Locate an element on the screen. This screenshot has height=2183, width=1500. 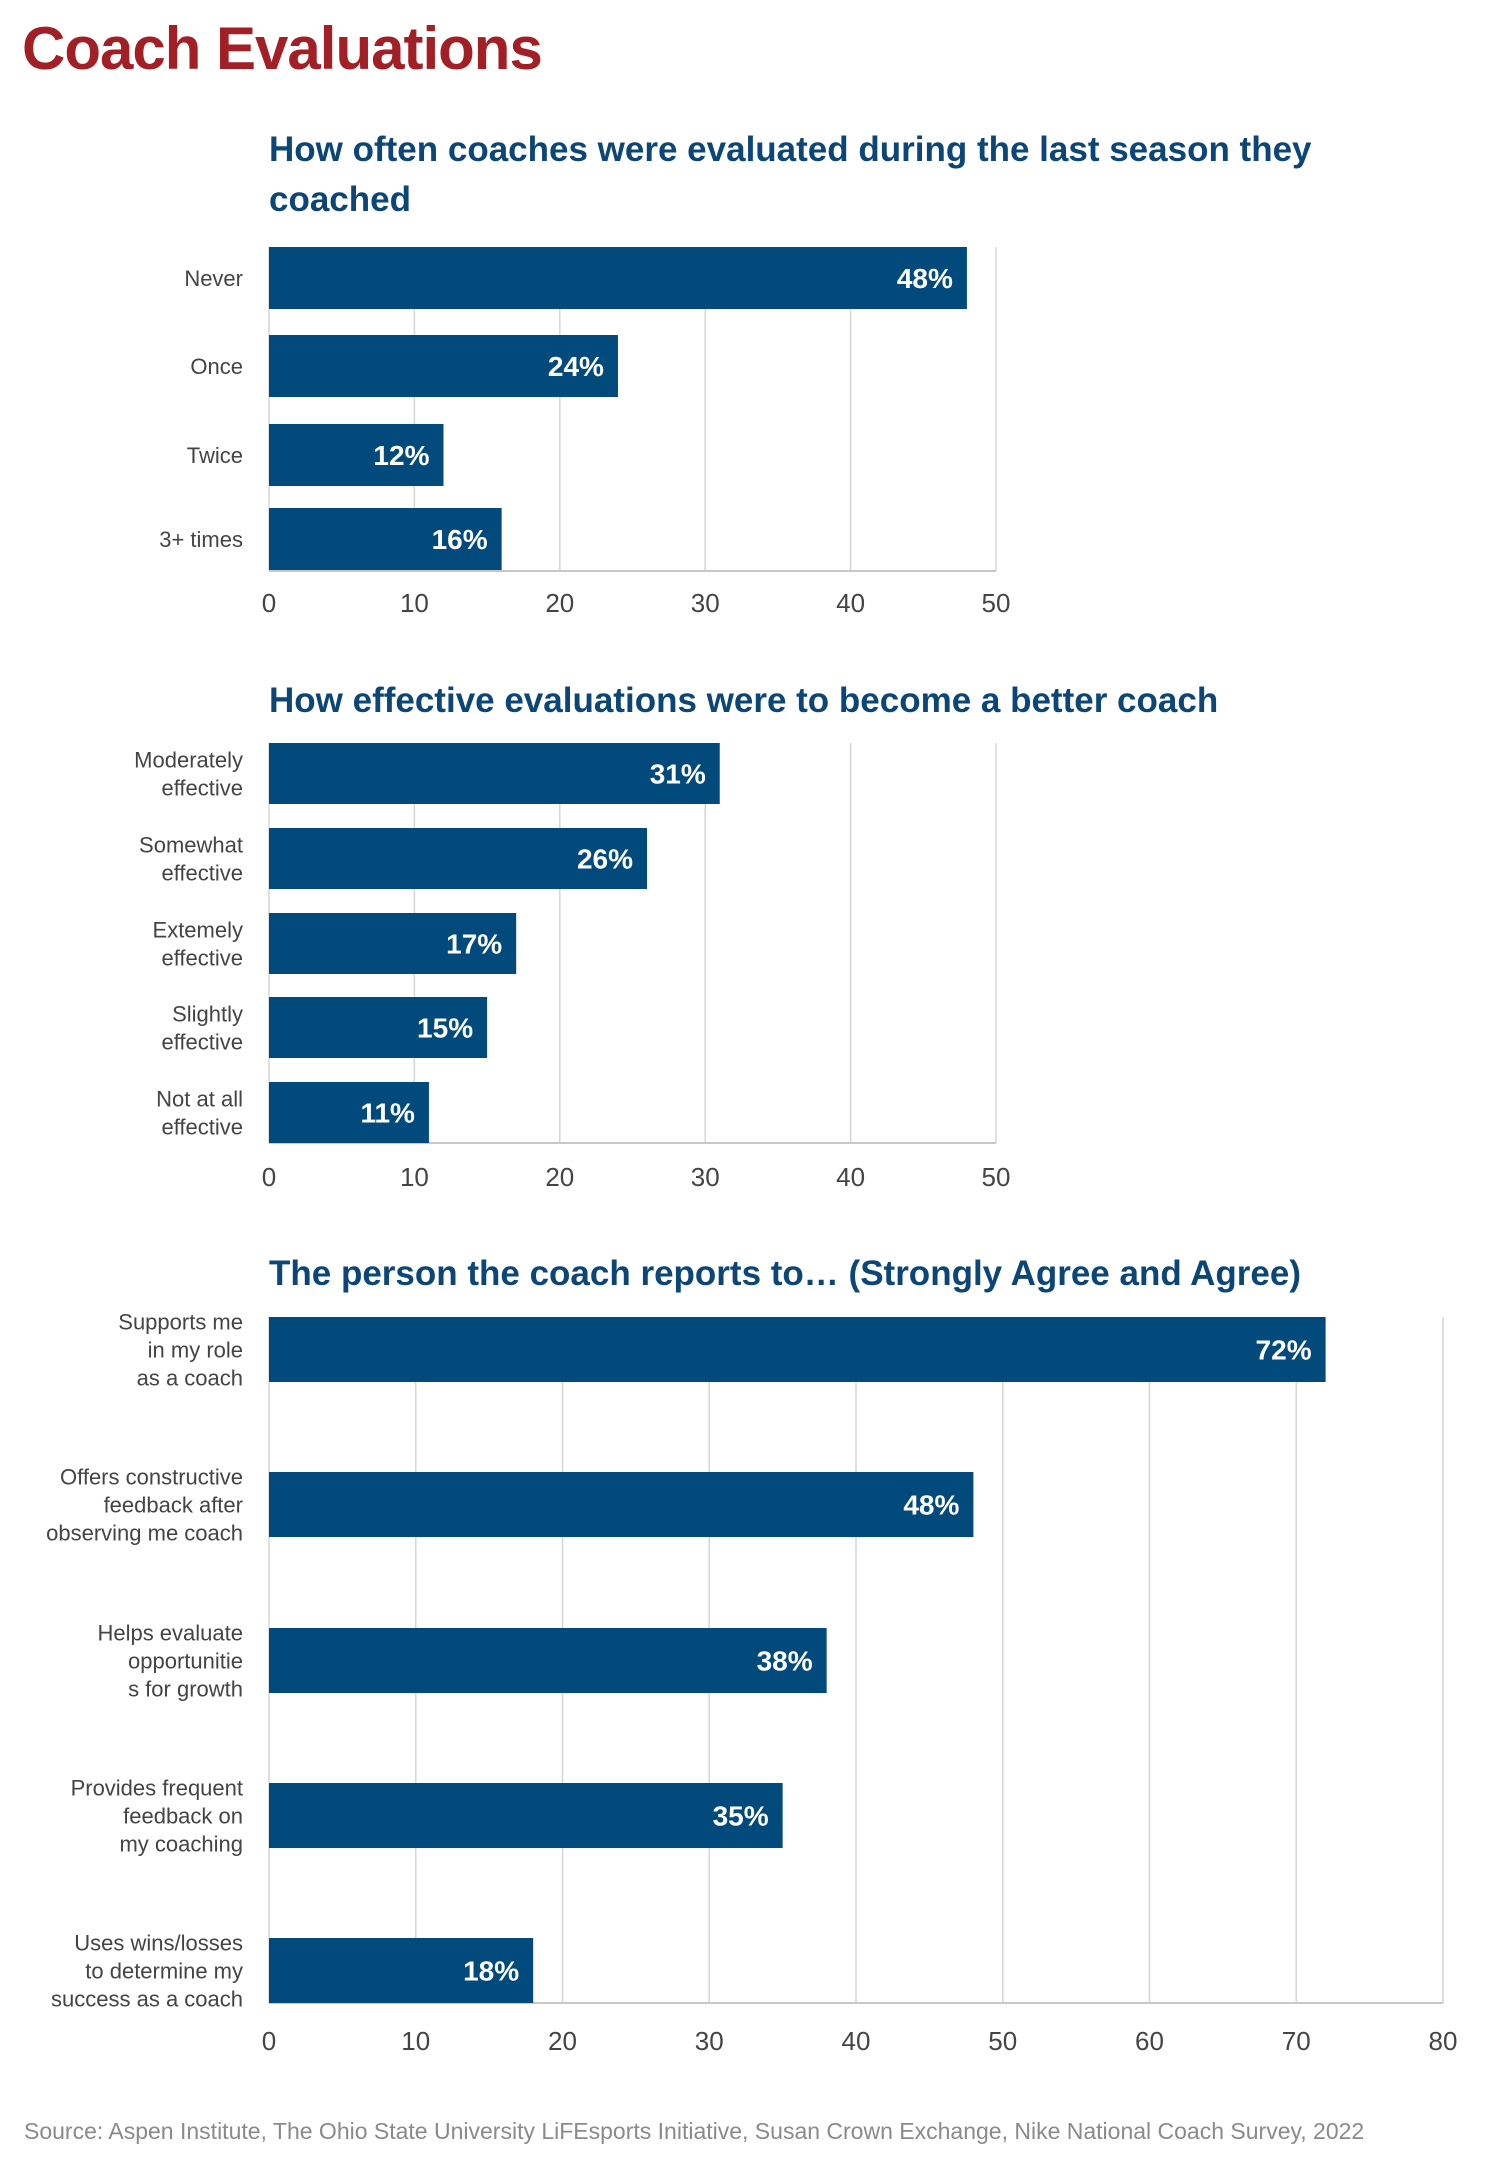
category-label: 3+ times is located at coordinates (201, 539).